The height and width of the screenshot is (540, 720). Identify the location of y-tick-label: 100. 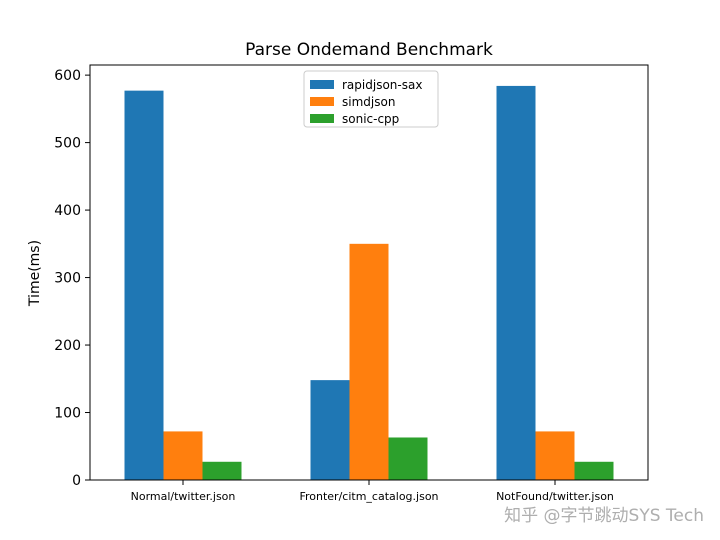
(67, 414).